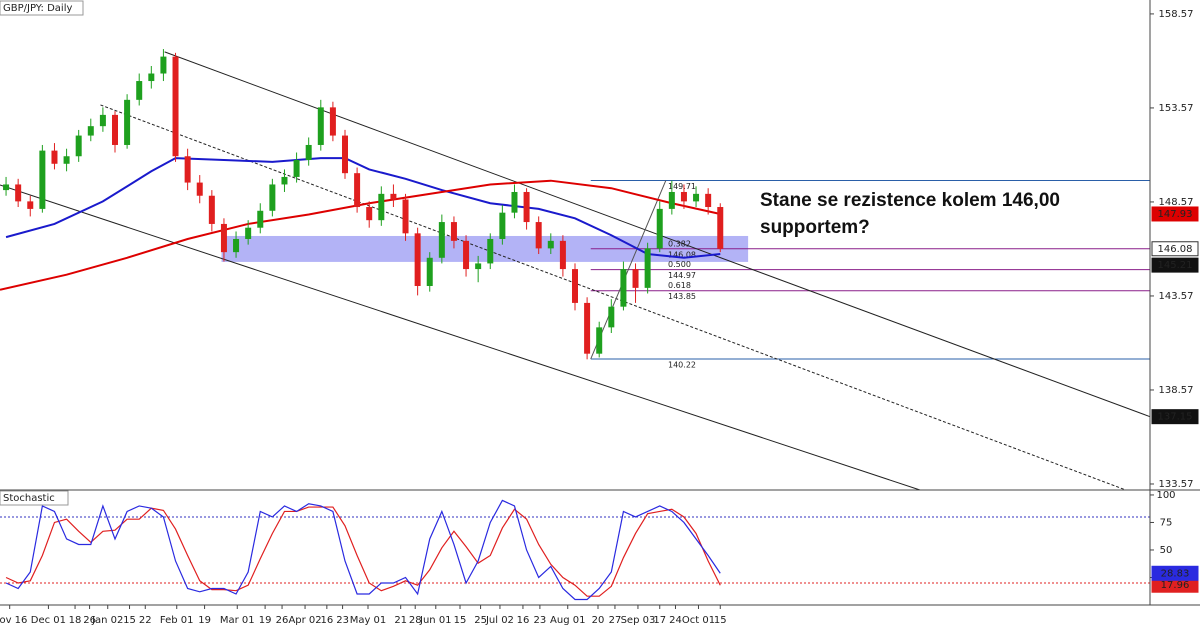  Describe the element at coordinates (48, 620) in the screenshot. I see `x-tick-label: Dec 01` at that location.